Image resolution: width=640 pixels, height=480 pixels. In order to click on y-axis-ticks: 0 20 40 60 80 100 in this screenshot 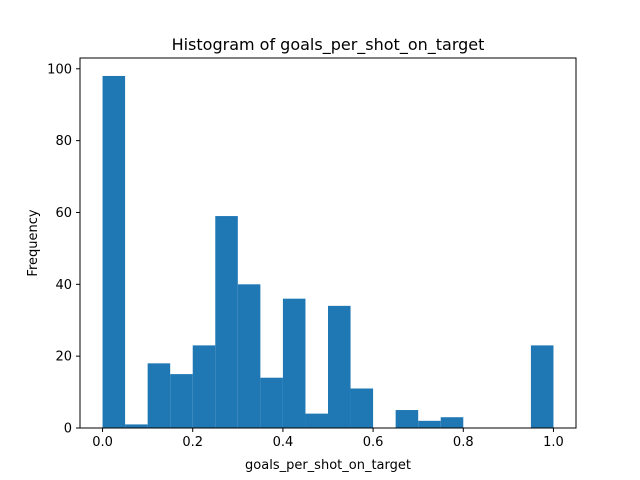, I will do `click(63, 249)`.